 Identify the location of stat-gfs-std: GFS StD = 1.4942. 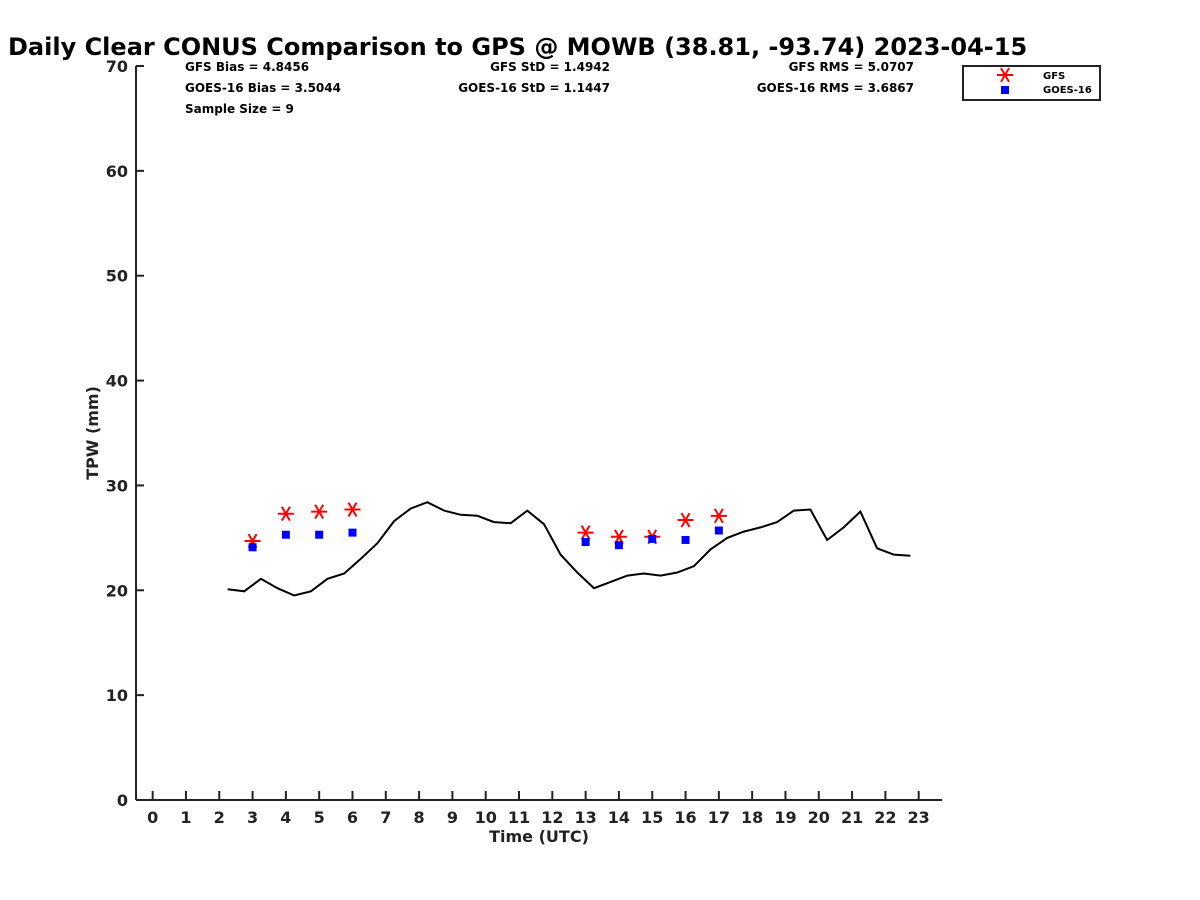
(550, 67).